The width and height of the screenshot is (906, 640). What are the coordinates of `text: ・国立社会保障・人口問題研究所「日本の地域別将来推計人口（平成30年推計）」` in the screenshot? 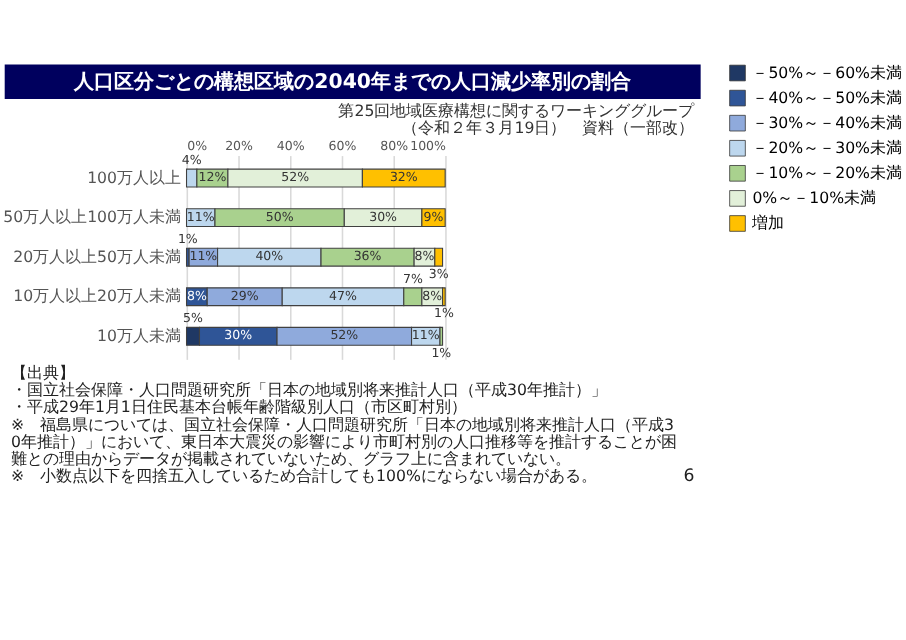 It's located at (308, 390).